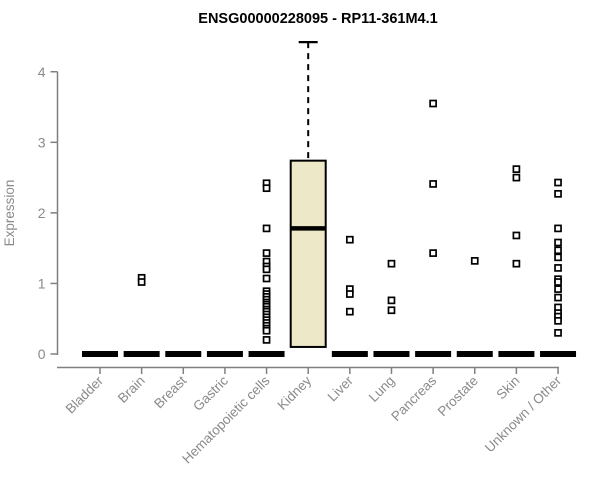  What do you see at coordinates (295, 393) in the screenshot?
I see `x-tick-label: Kidney` at bounding box center [295, 393].